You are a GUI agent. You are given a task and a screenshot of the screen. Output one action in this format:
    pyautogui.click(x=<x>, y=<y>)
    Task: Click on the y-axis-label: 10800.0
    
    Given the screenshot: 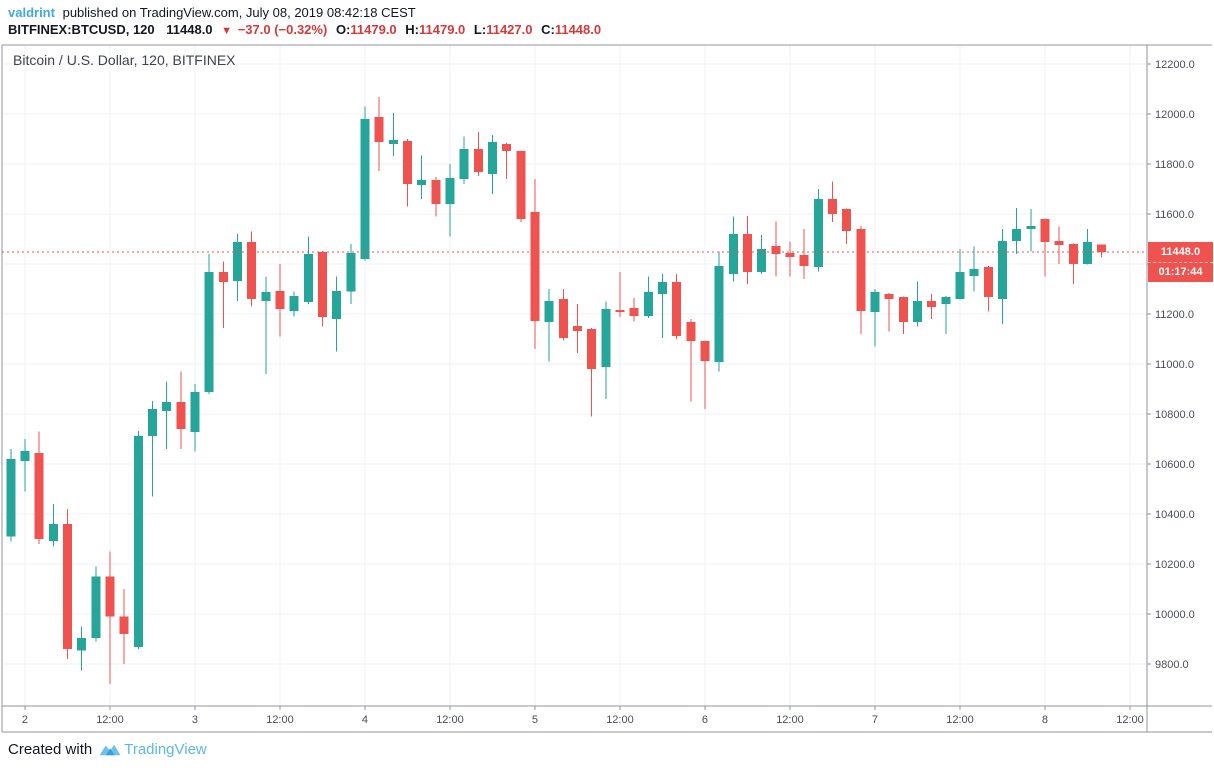 What is the action you would take?
    pyautogui.click(x=1175, y=415)
    